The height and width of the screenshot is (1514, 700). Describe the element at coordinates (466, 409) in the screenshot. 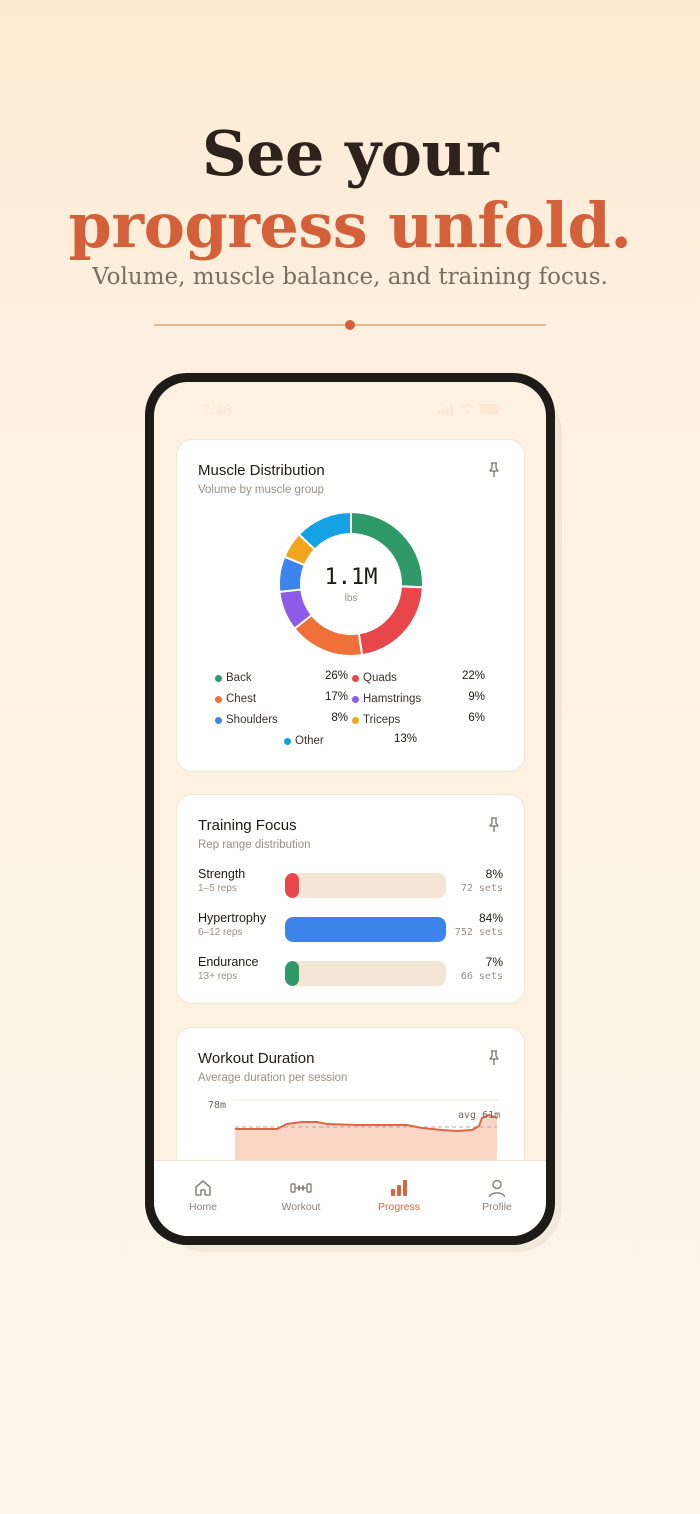

I see `wifi-icon` at that location.